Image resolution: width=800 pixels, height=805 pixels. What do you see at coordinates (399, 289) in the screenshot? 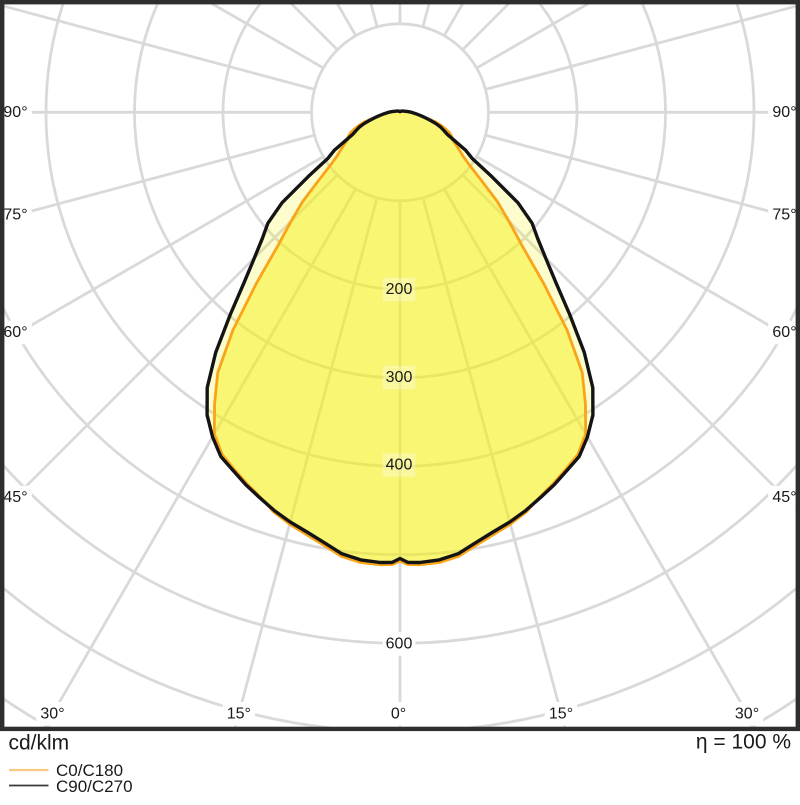
I see `svg-text: 200` at bounding box center [399, 289].